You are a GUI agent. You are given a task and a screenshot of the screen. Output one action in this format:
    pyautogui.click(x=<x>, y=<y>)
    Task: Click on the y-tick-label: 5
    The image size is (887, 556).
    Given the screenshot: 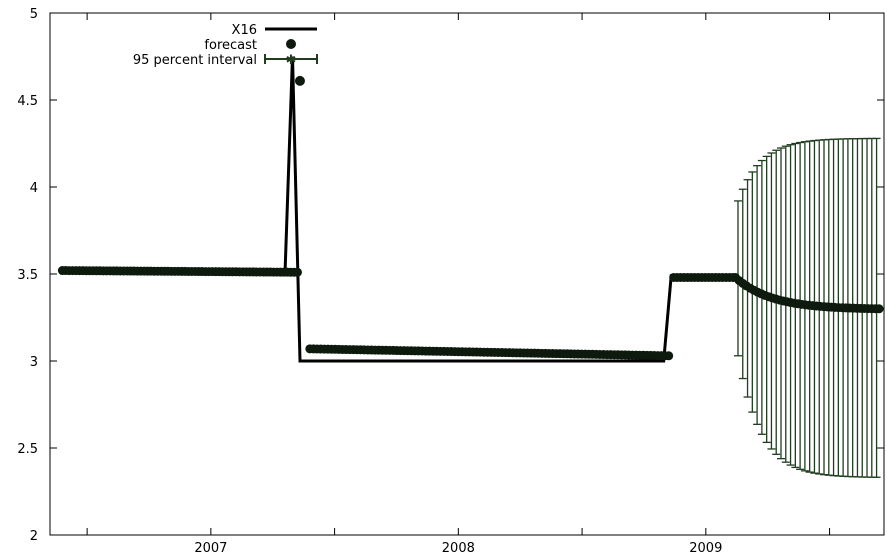 What is the action you would take?
    pyautogui.click(x=34, y=14)
    